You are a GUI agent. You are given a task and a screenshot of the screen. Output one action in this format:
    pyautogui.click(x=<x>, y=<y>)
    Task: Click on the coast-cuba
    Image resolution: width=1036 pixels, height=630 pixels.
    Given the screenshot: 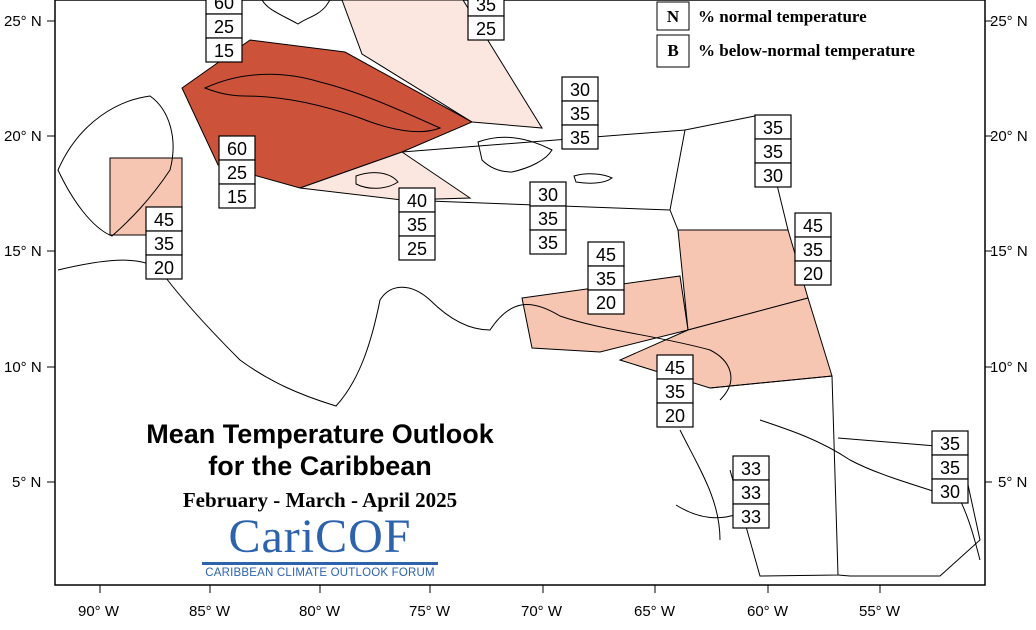 What is the action you would take?
    pyautogui.click(x=322, y=103)
    